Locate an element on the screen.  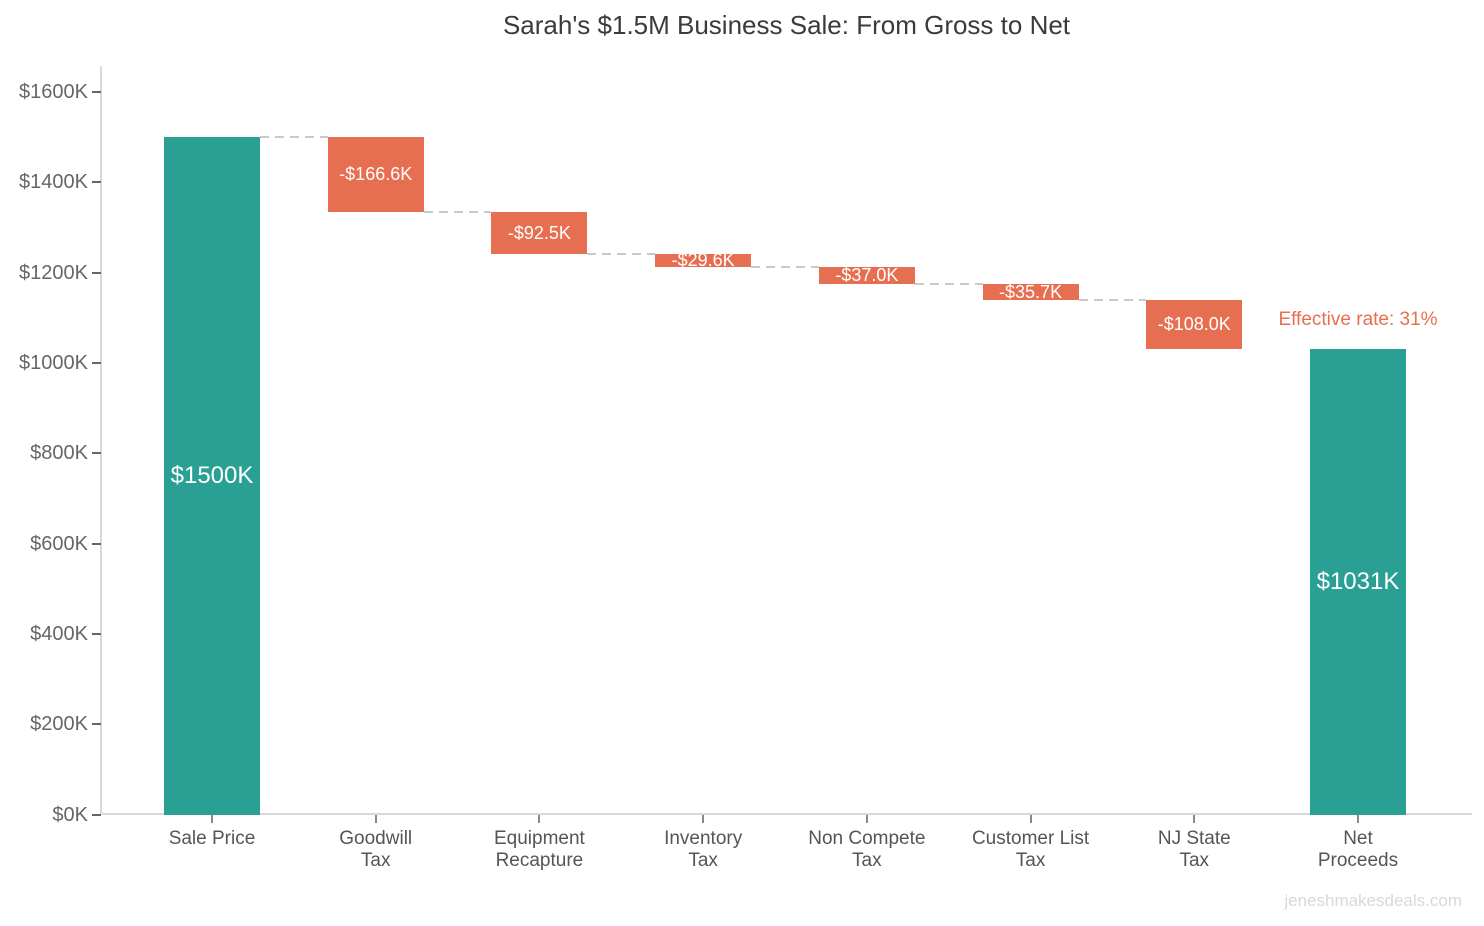
x-category-label: Equipment Recapture is located at coordinates (539, 850).